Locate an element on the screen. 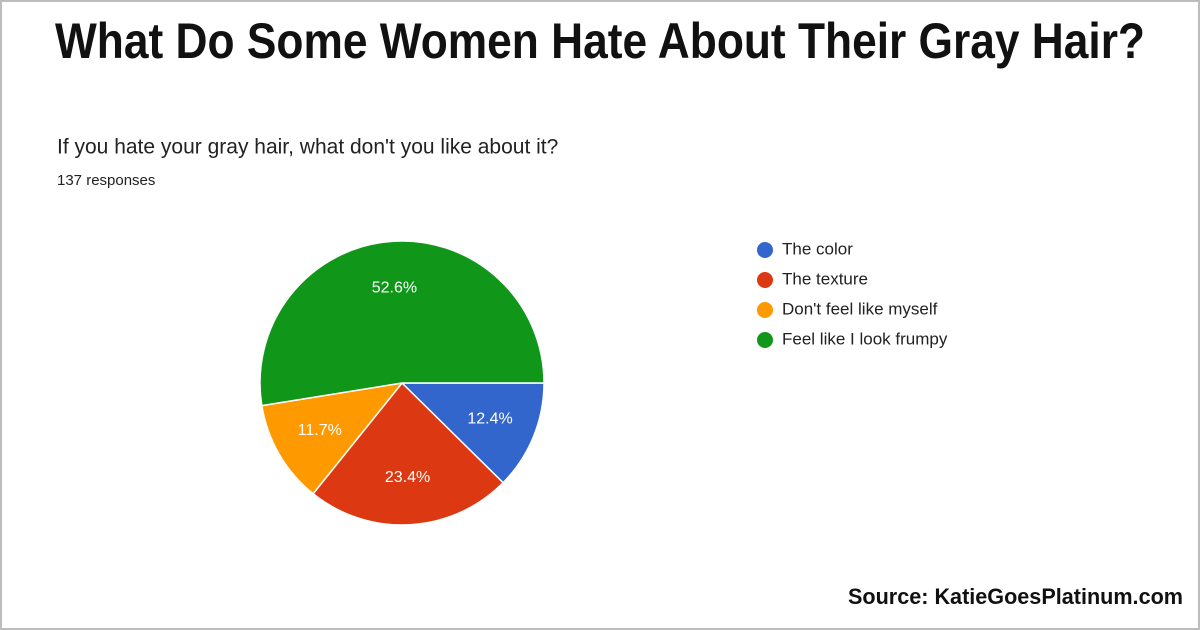  slice-label: 23.4% is located at coordinates (407, 477).